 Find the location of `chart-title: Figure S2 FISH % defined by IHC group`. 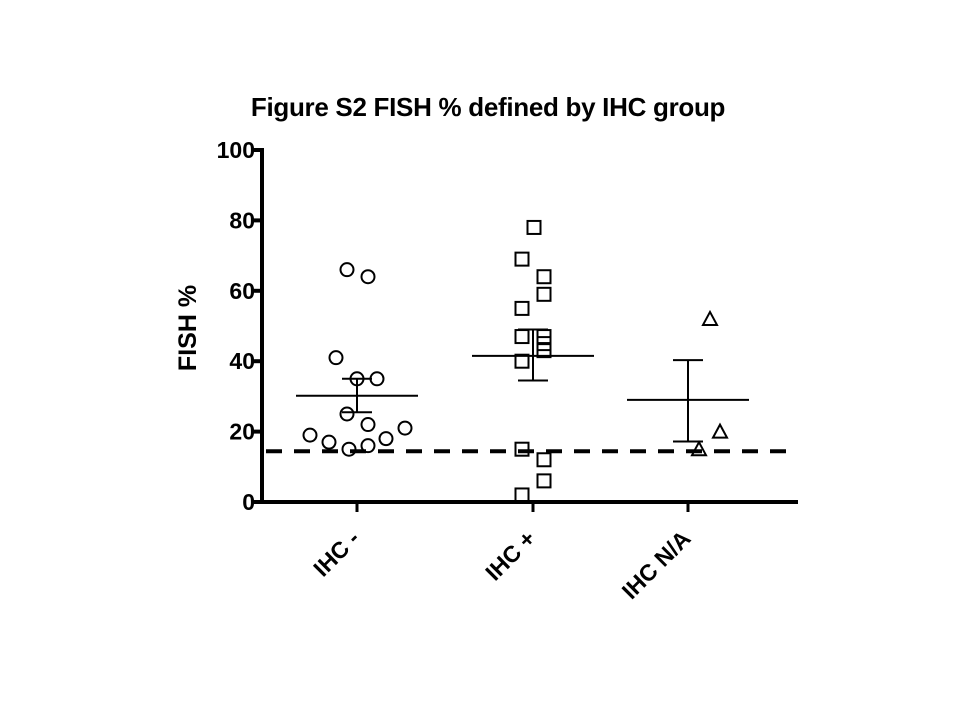

chart-title: Figure S2 FISH % defined by IHC group is located at coordinates (488, 107).